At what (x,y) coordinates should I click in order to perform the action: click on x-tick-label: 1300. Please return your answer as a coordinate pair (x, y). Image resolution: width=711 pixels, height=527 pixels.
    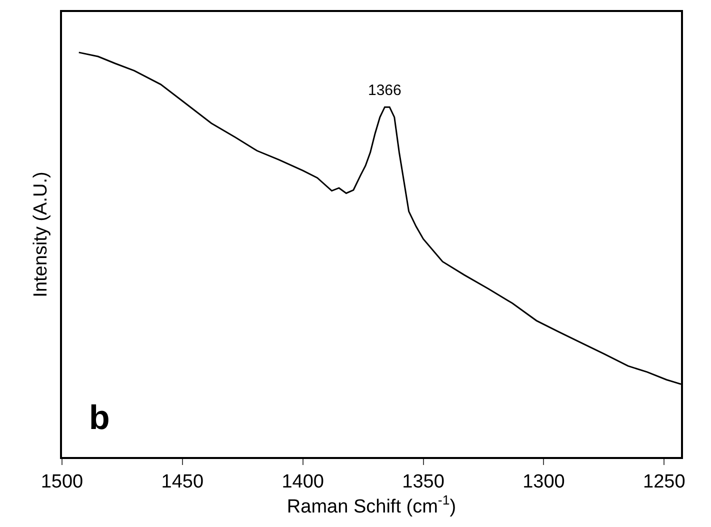
    Looking at the image, I should click on (543, 482).